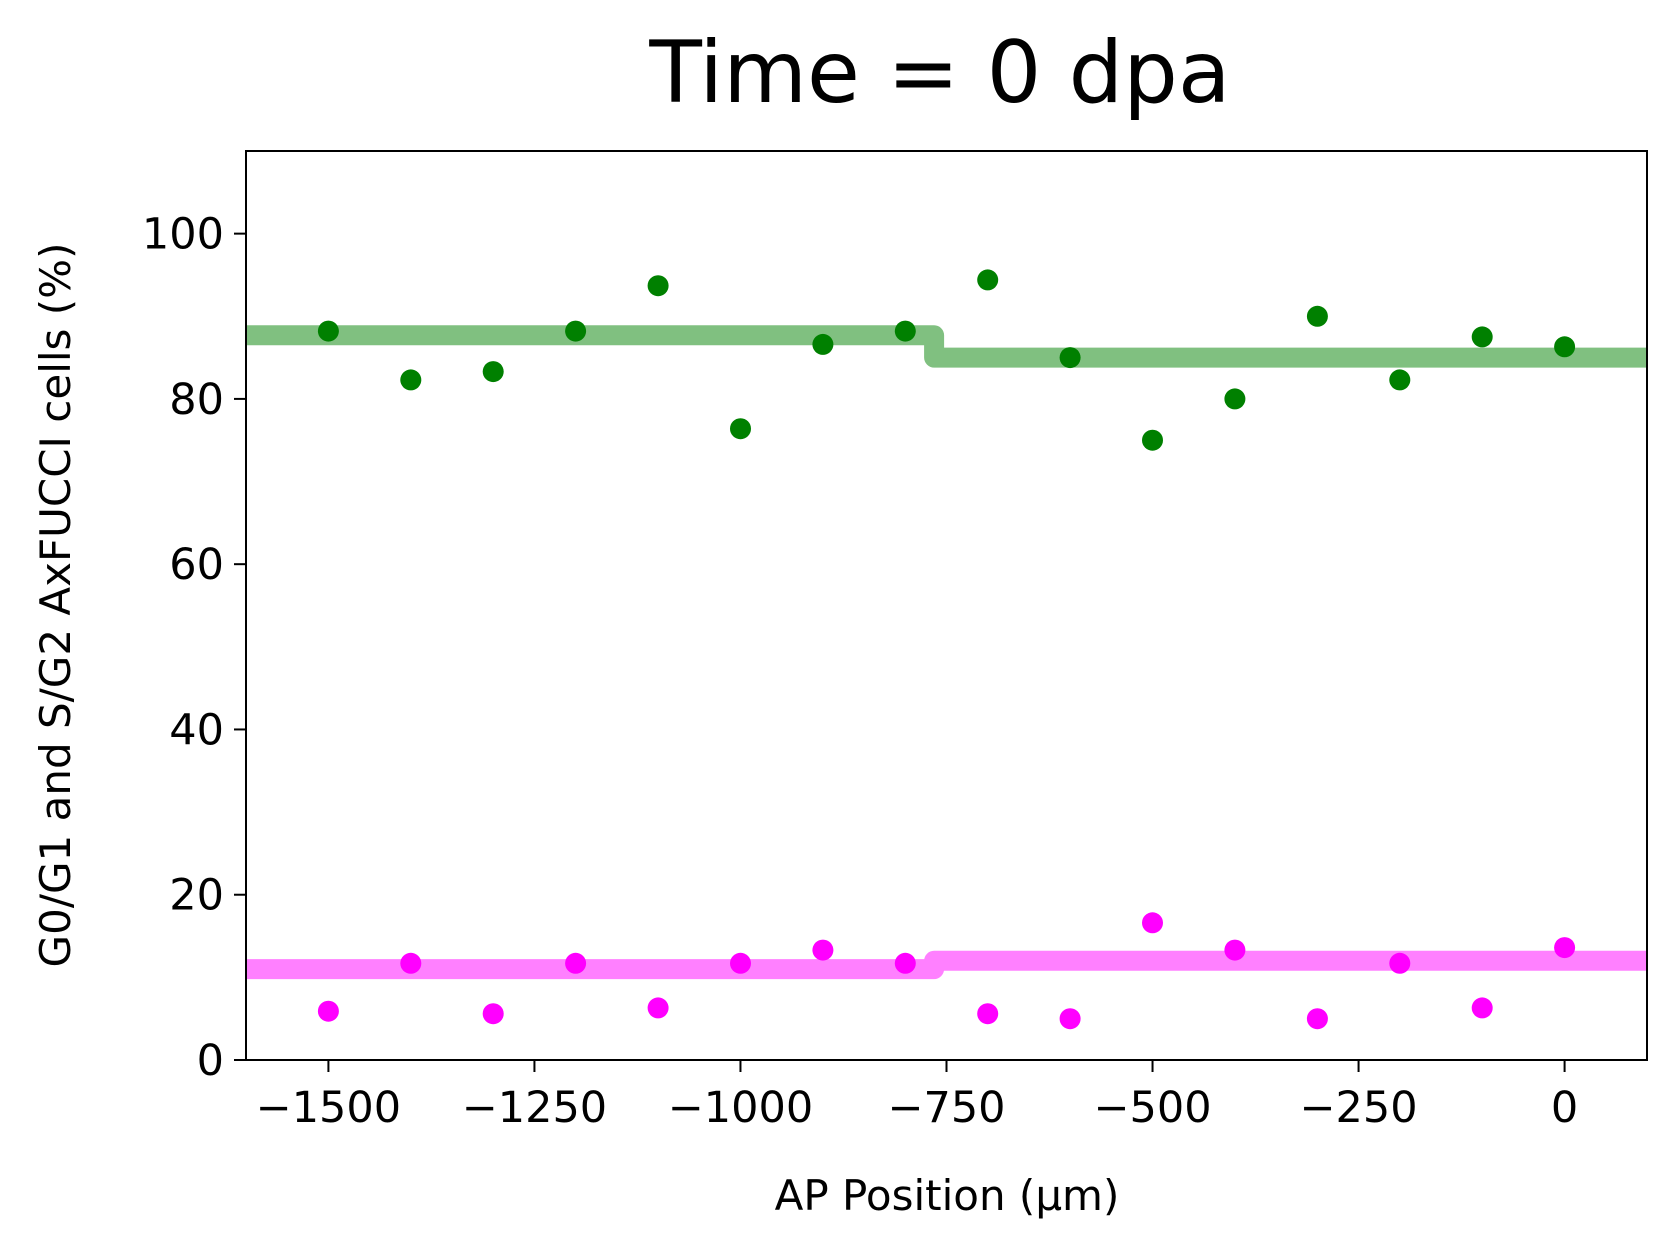  What do you see at coordinates (210, 1061) in the screenshot?
I see `y-tick-label: 0` at bounding box center [210, 1061].